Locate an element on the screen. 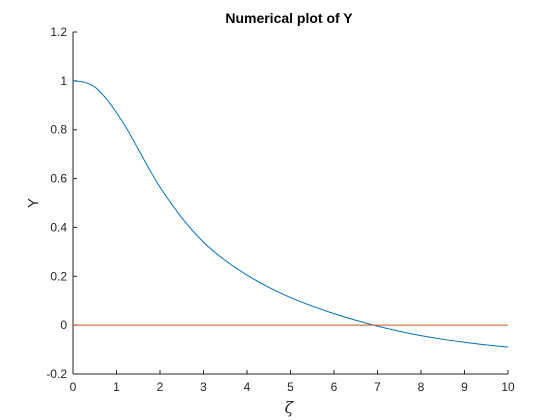 This screenshot has width=560, height=420. x-tick-label: 5 is located at coordinates (290, 387).